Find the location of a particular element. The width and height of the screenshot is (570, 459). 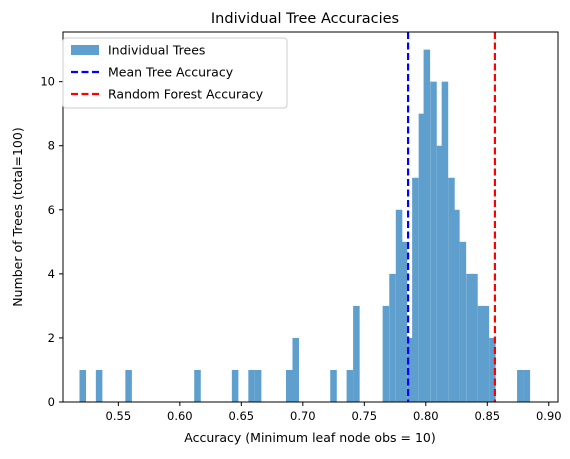

reference-lines is located at coordinates (451, 217).